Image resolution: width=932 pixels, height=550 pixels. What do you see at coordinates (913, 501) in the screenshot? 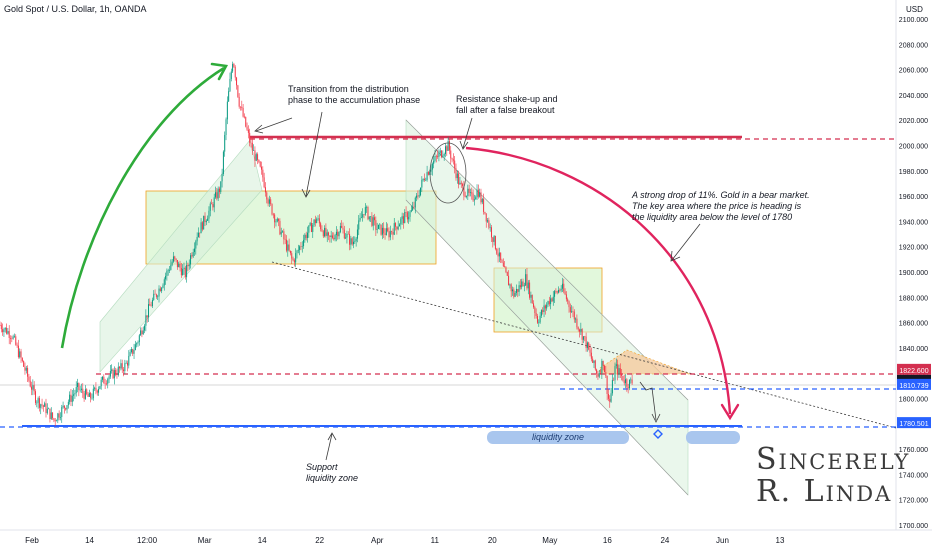
I see `y-tick-label: 1720.000` at bounding box center [913, 501].